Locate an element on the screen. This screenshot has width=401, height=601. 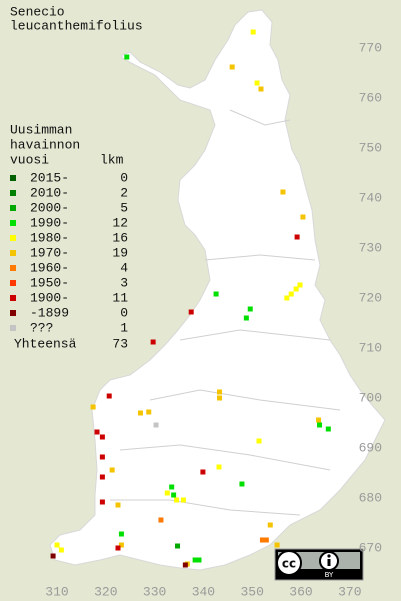
x-tick-label: 360 is located at coordinates (300, 591).